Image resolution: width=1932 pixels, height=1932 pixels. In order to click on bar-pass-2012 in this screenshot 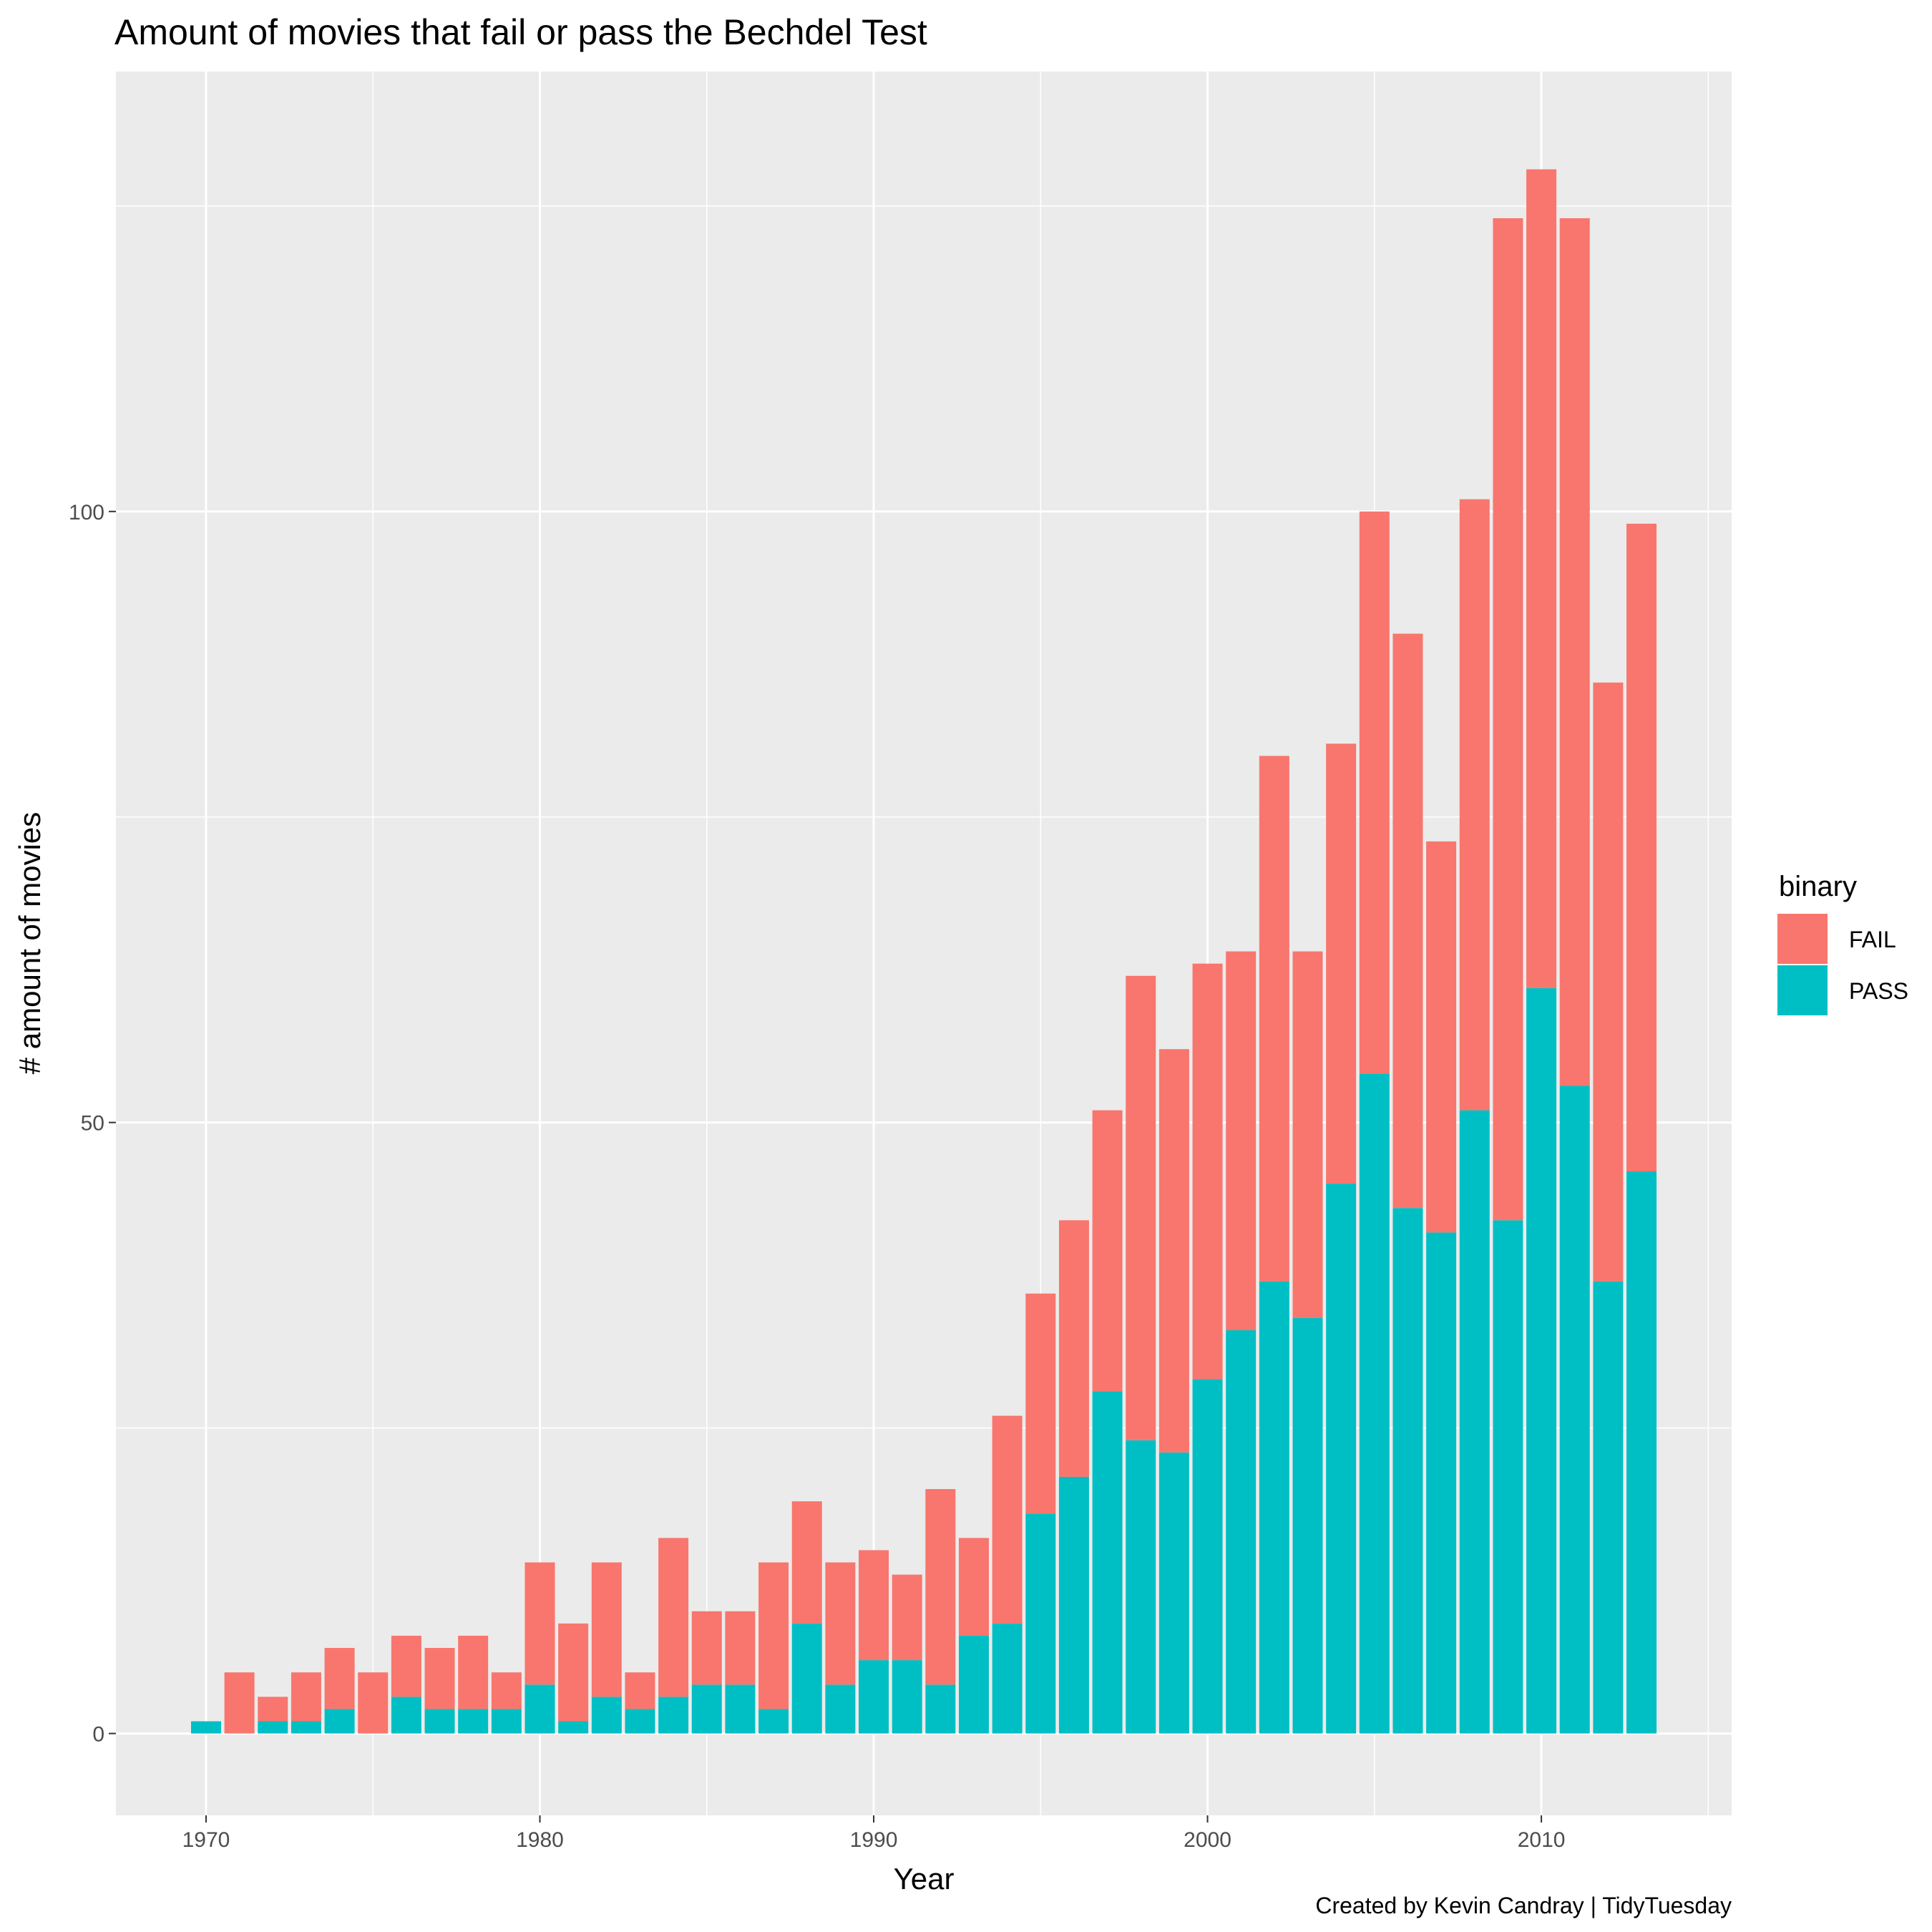, I will do `click(1608, 1507)`.